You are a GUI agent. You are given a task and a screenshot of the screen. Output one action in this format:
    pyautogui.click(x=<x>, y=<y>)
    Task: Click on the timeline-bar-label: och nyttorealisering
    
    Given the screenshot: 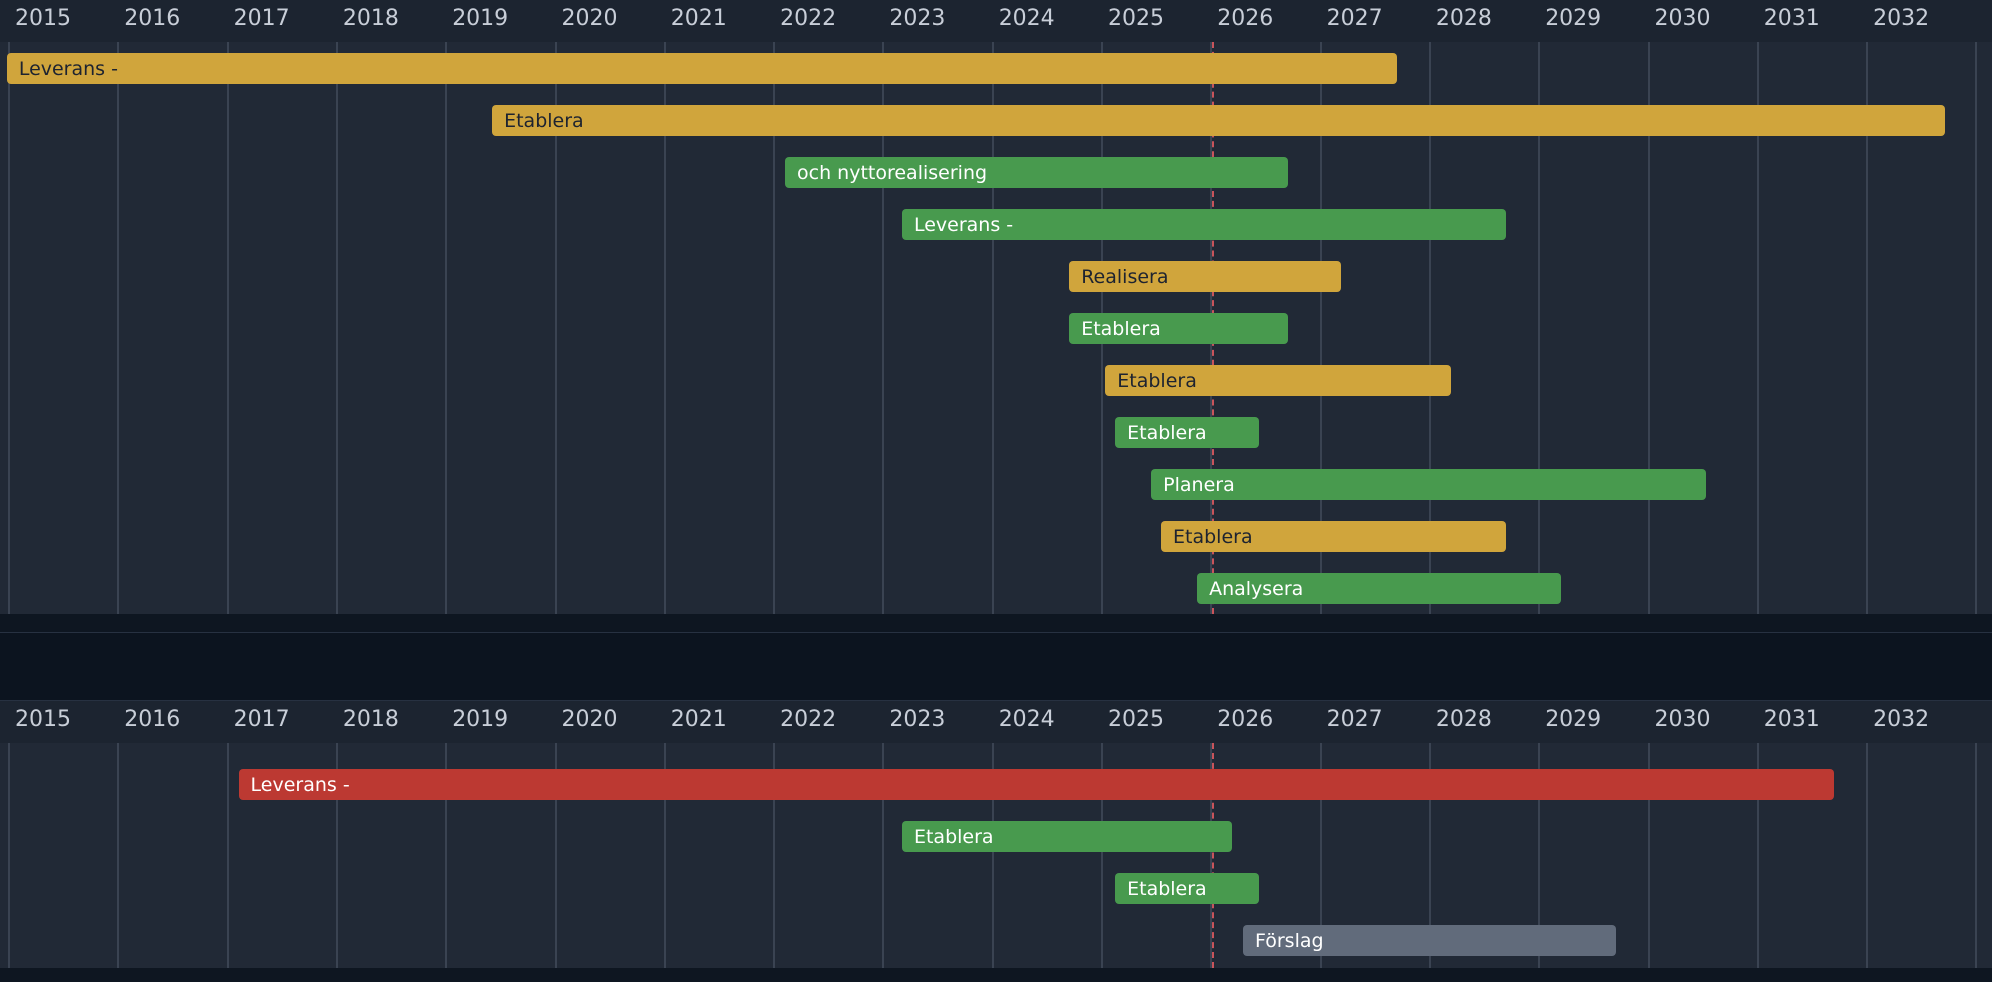 What is the action you would take?
    pyautogui.click(x=892, y=172)
    